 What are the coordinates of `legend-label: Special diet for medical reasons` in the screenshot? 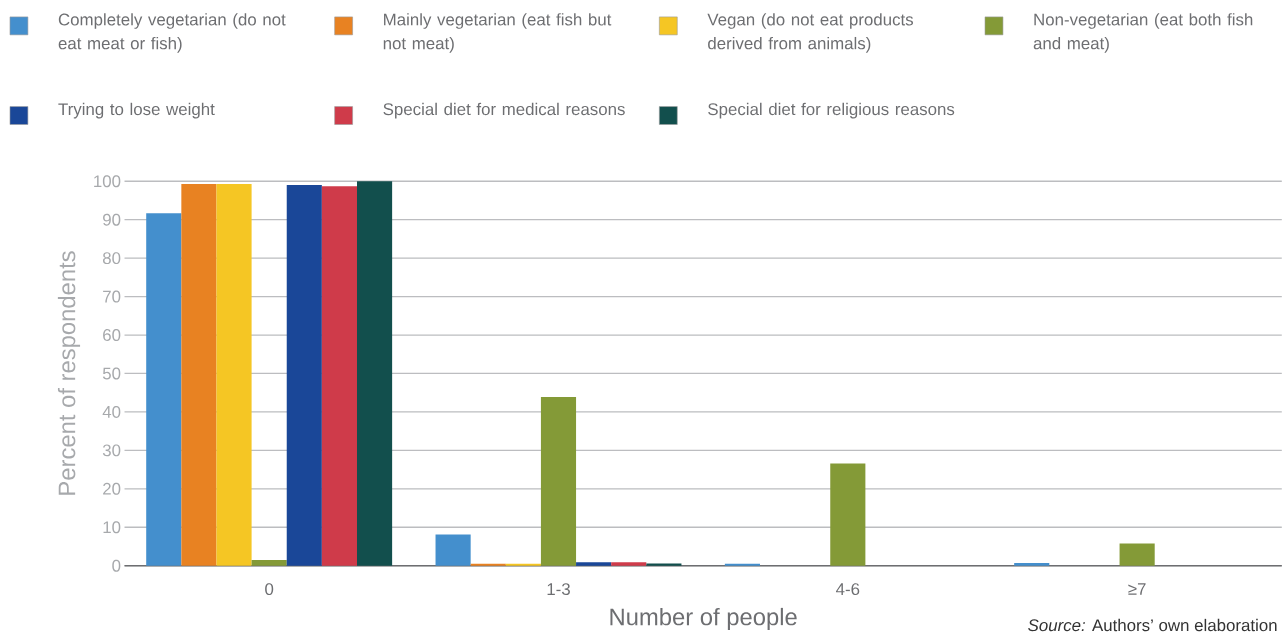 It's located at (504, 110).